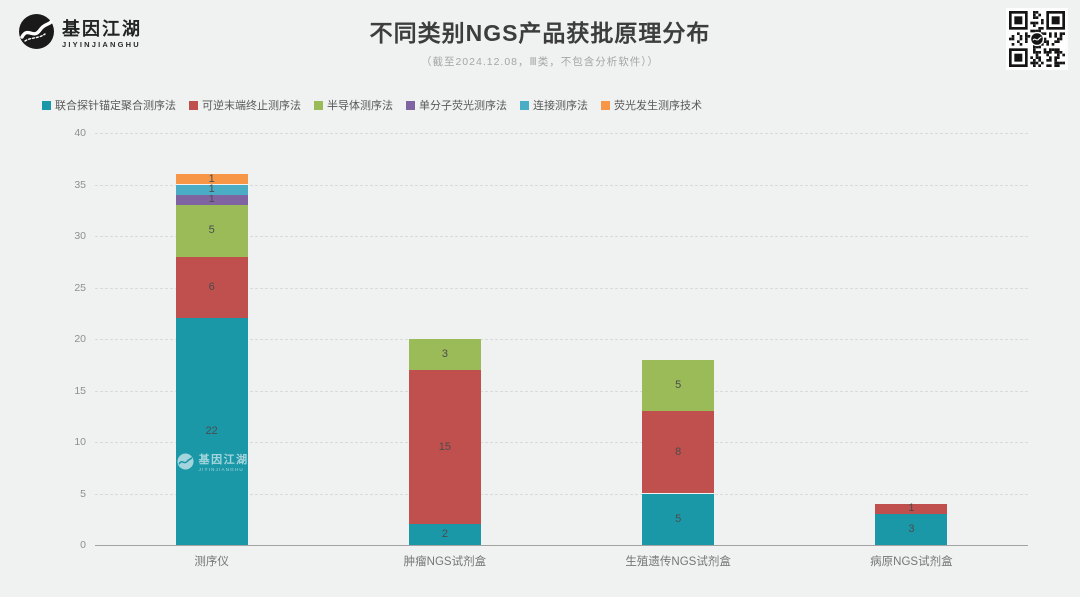  What do you see at coordinates (80, 184) in the screenshot?
I see `y-axis-tick-label: 35` at bounding box center [80, 184].